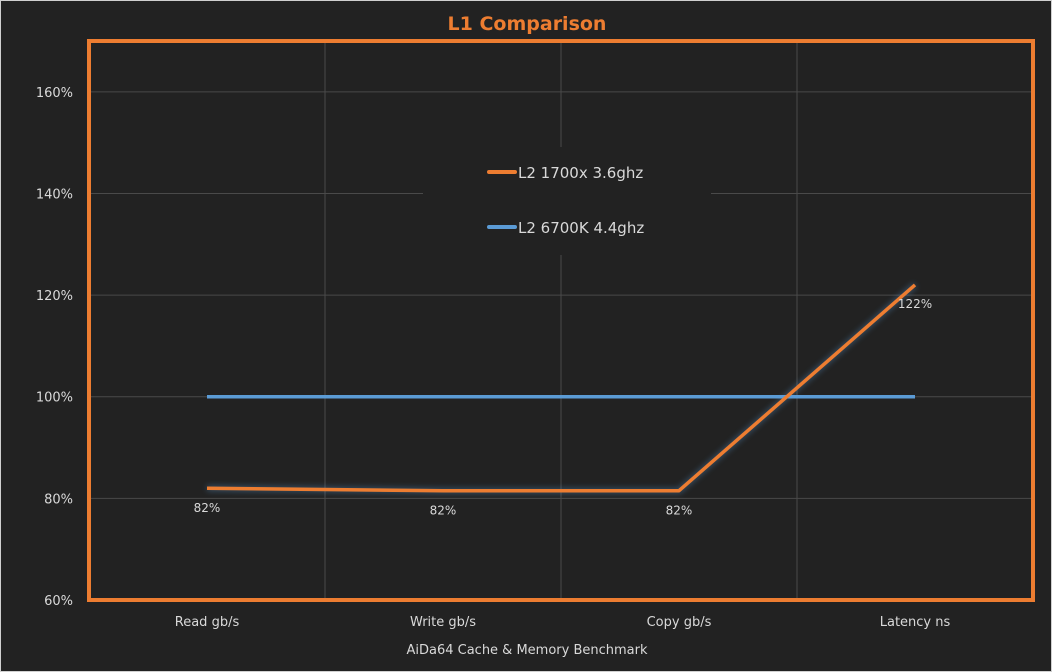 Image resolution: width=1052 pixels, height=672 pixels. Describe the element at coordinates (58, 601) in the screenshot. I see `y-tick-label: 60%` at that location.